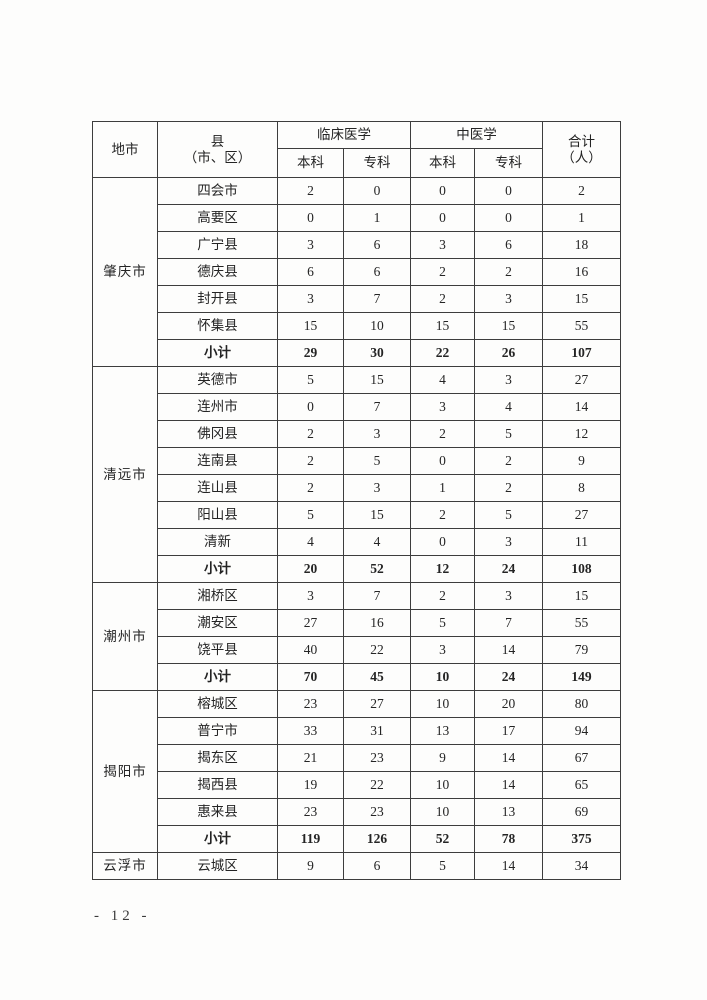  What do you see at coordinates (508, 731) in the screenshot?
I see `value-cell: 17` at bounding box center [508, 731].